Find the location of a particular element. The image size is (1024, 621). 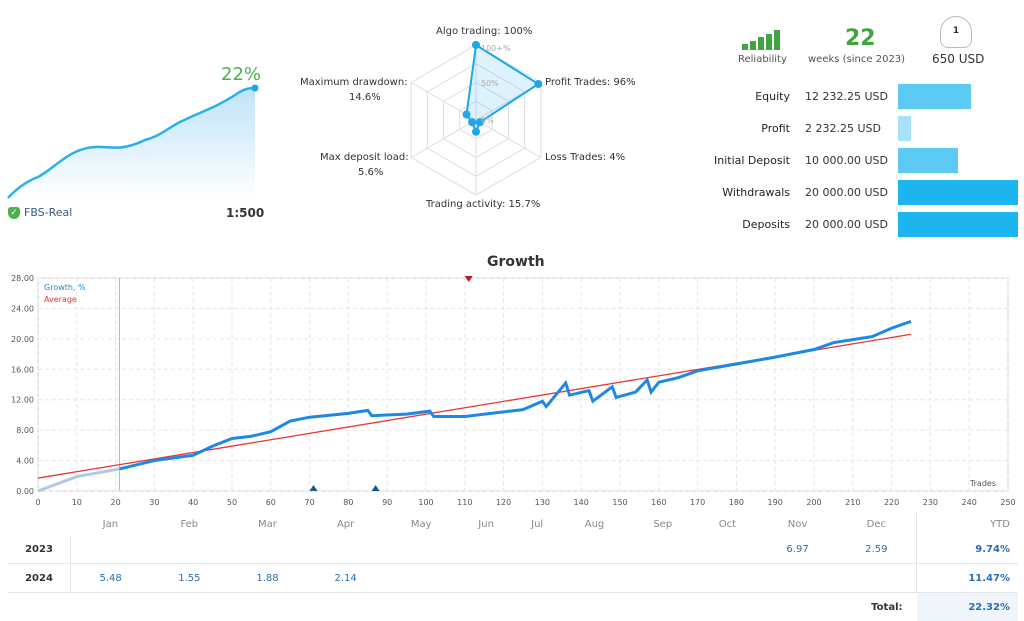

y-tick-label: 4.00 is located at coordinates (25, 461).